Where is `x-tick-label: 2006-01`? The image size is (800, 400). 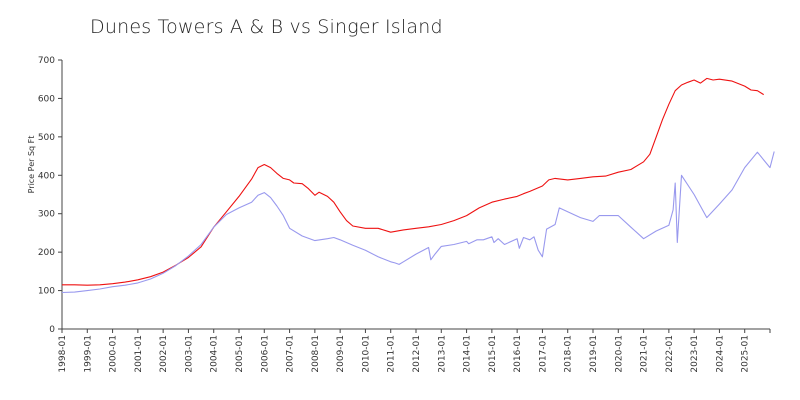 x-tick-label: 2006-01 is located at coordinates (265, 354).